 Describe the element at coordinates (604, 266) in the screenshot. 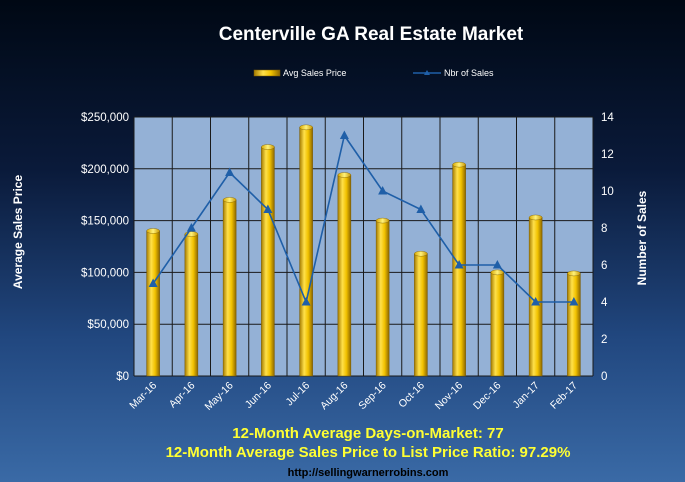

I see `right-tick-label: 6` at that location.